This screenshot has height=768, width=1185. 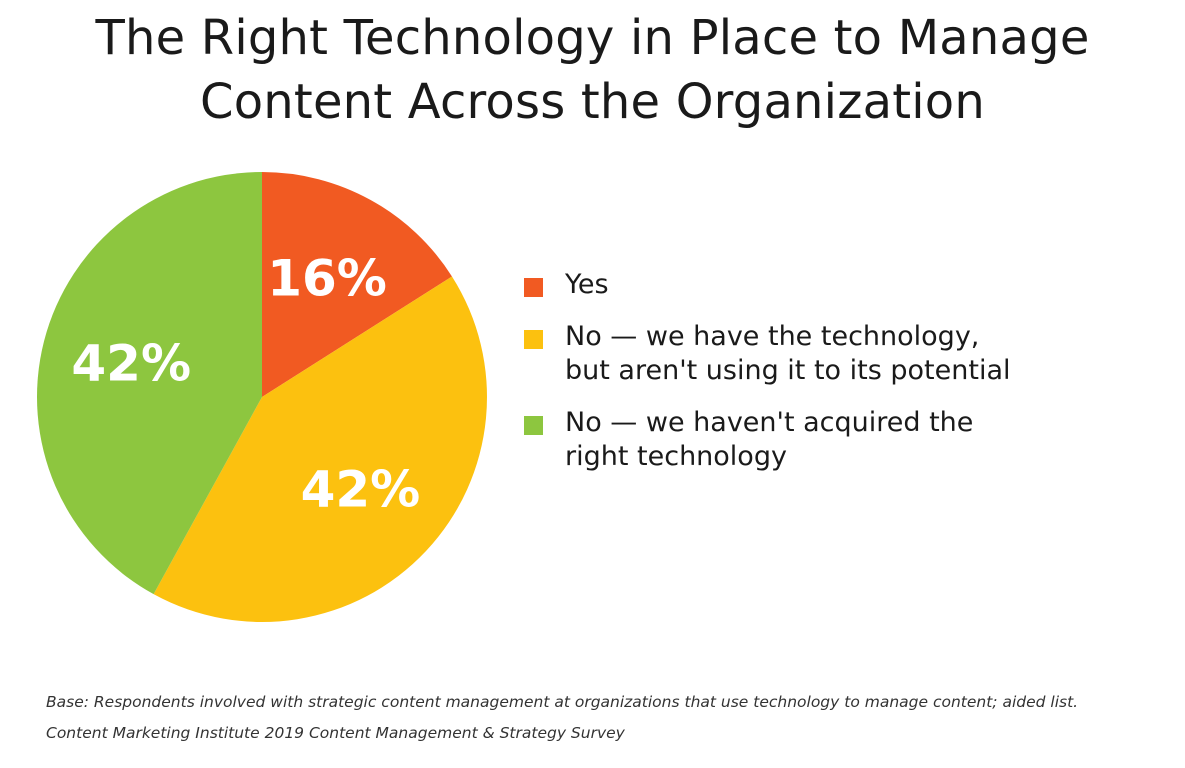 What do you see at coordinates (592, 38) in the screenshot?
I see `chart-title-line-1: The Right Technology in Place to Manage` at bounding box center [592, 38].